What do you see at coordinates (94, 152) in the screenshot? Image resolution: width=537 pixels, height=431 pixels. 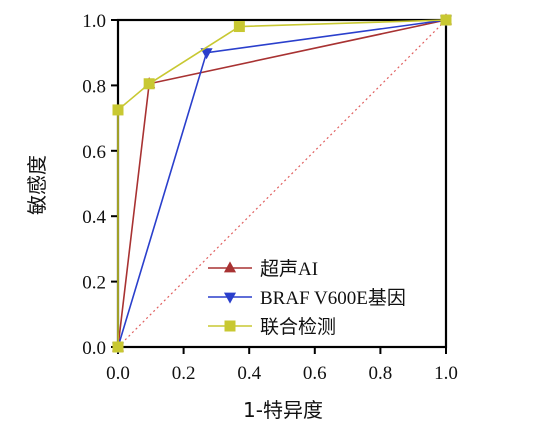 I see `y-tick-label: 0.6` at bounding box center [94, 152].